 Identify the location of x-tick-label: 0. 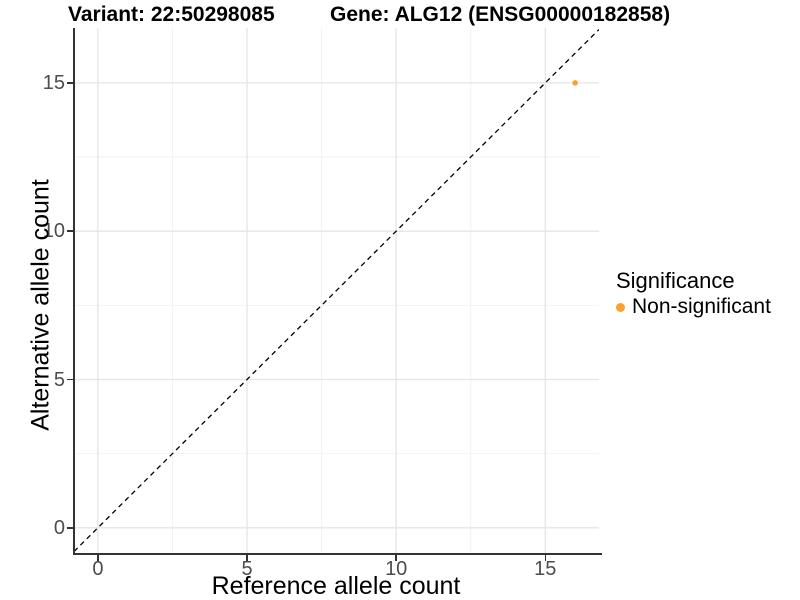
(98, 569).